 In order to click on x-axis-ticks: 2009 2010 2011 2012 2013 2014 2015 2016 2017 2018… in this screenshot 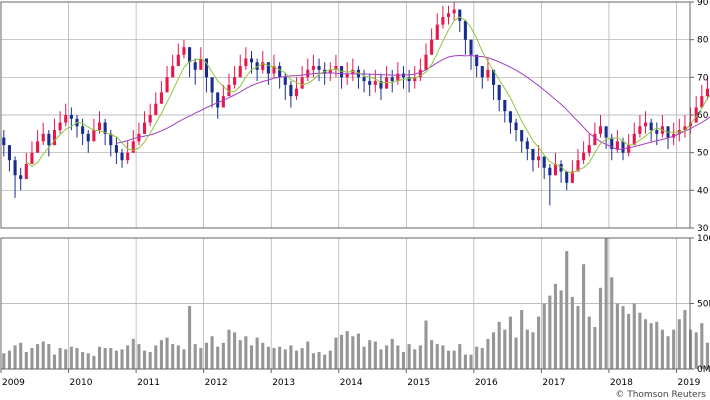, I will do `click(350, 378)`.